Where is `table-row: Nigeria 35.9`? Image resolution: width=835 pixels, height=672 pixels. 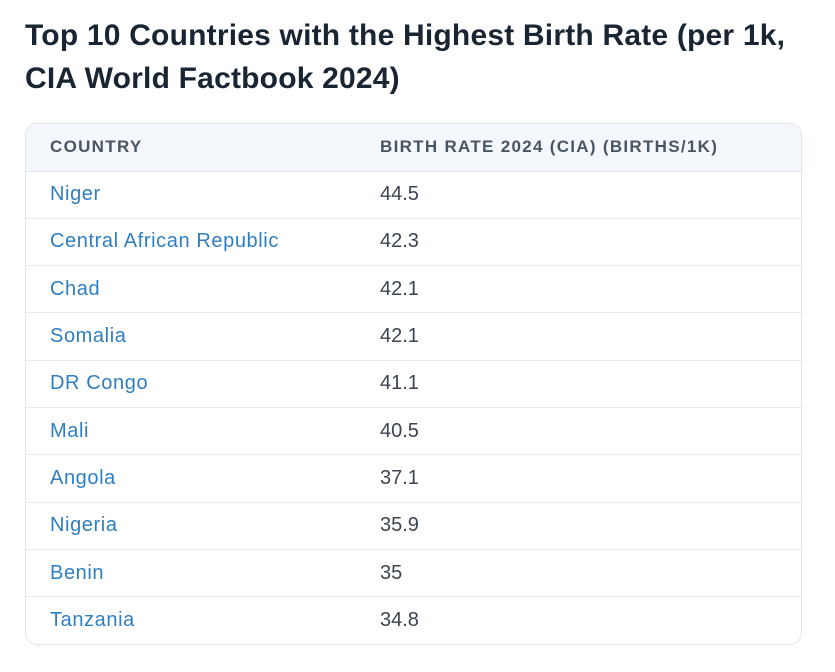
table-row: Nigeria 35.9 is located at coordinates (413, 525).